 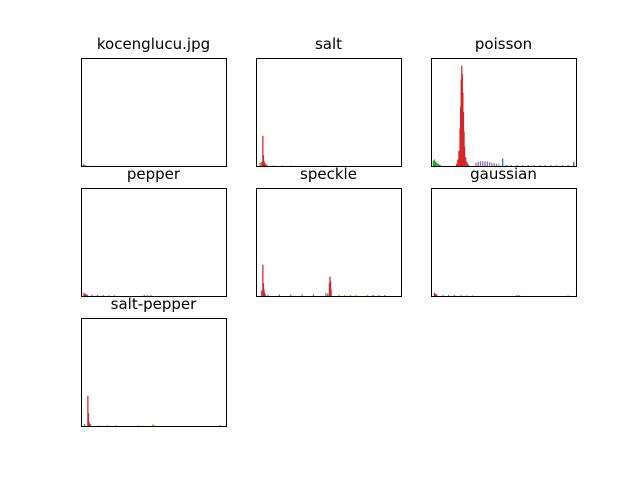 I want to click on panel-title: salt, so click(x=328, y=44).